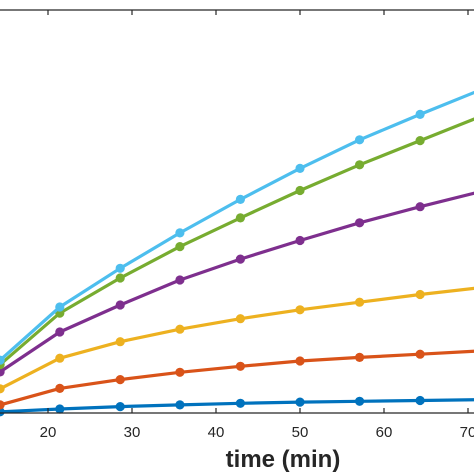 The height and width of the screenshot is (474, 474). Describe the element at coordinates (216, 432) in the screenshot. I see `x-tick-label: 40` at that location.